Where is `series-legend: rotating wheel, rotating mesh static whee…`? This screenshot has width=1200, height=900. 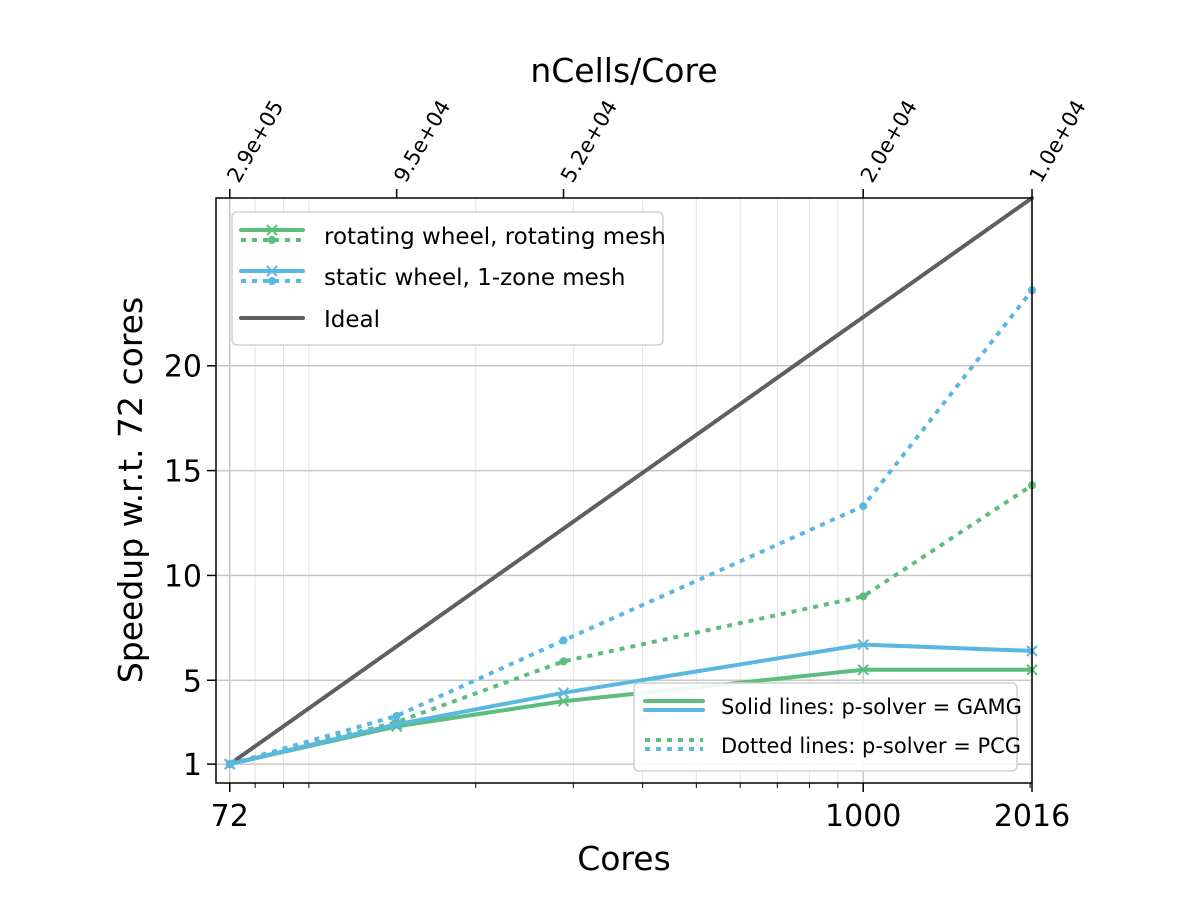 series-legend: rotating wheel, rotating mesh static whee… is located at coordinates (448, 278).